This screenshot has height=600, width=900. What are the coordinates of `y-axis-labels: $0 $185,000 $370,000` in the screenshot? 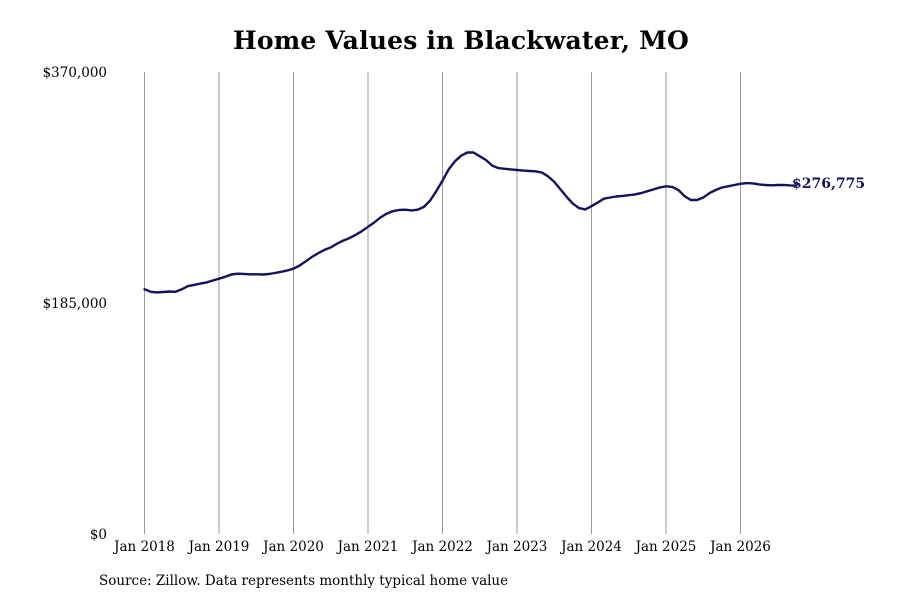 It's located at (75, 304).